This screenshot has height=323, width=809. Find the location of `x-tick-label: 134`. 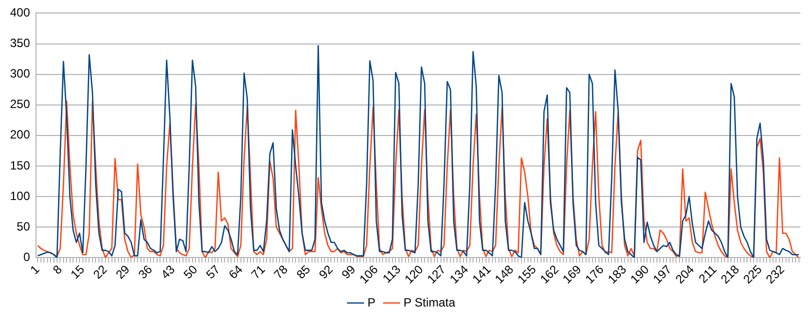

x-tick-label: 134 is located at coordinates (459, 274).